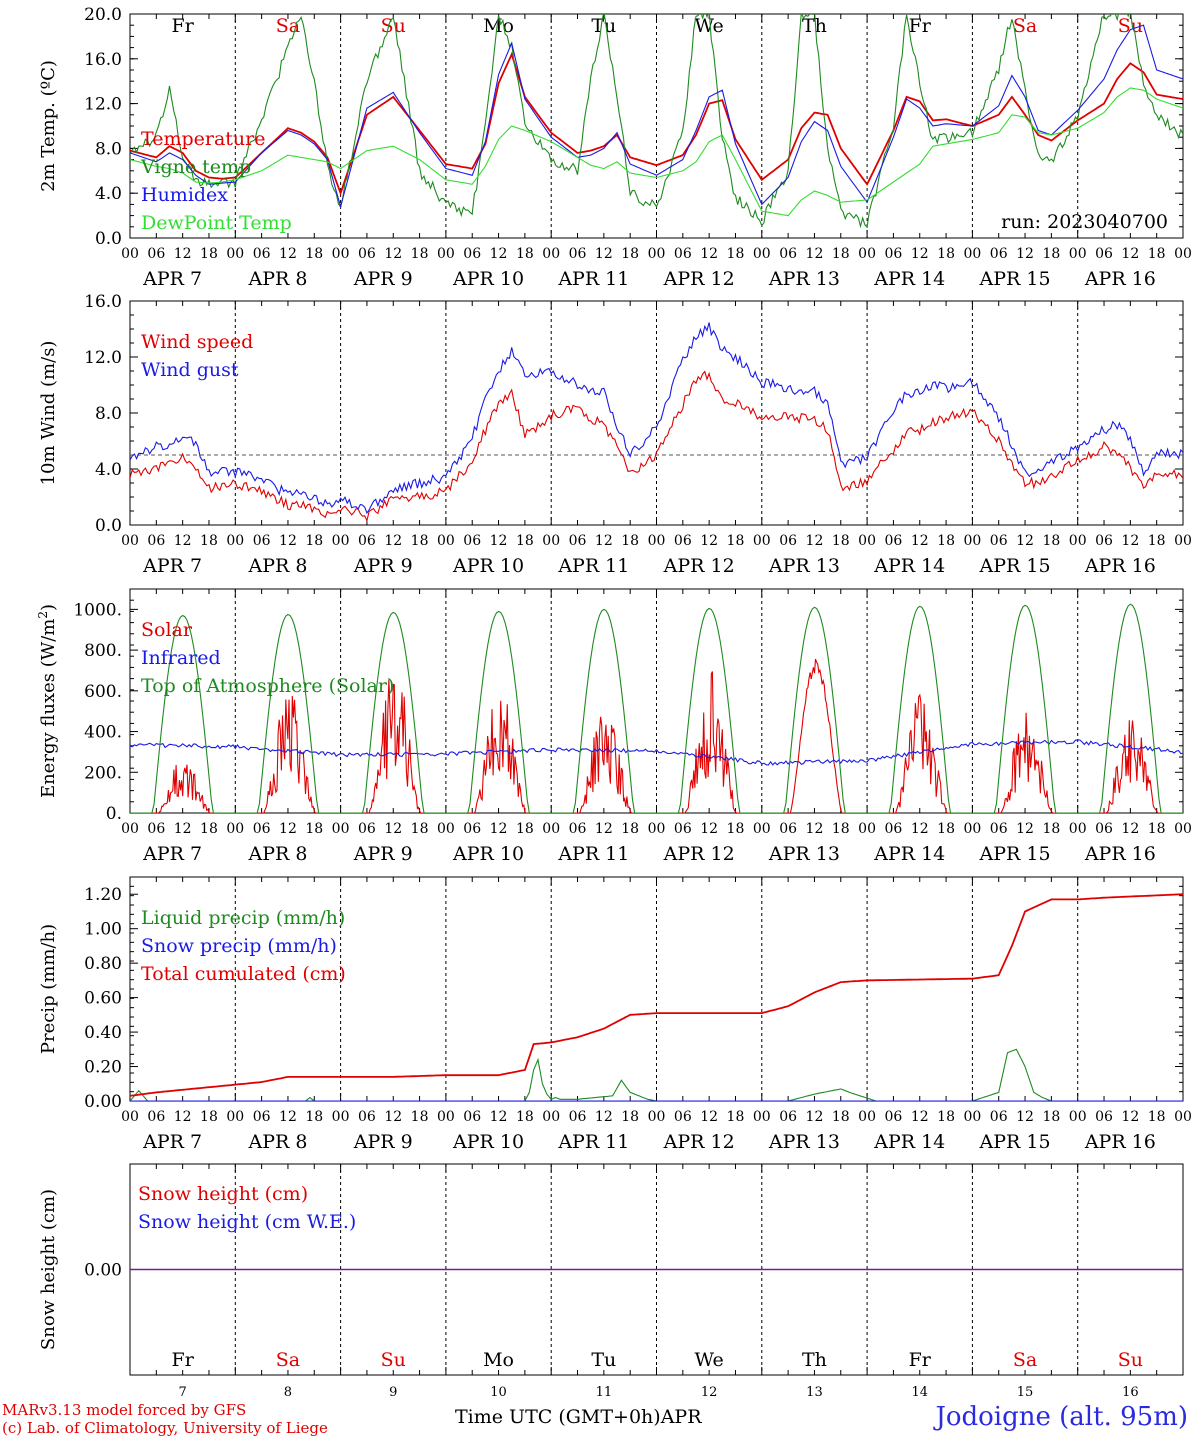  What do you see at coordinates (197, 342) in the screenshot?
I see `legend-entry: Wind speed` at bounding box center [197, 342].